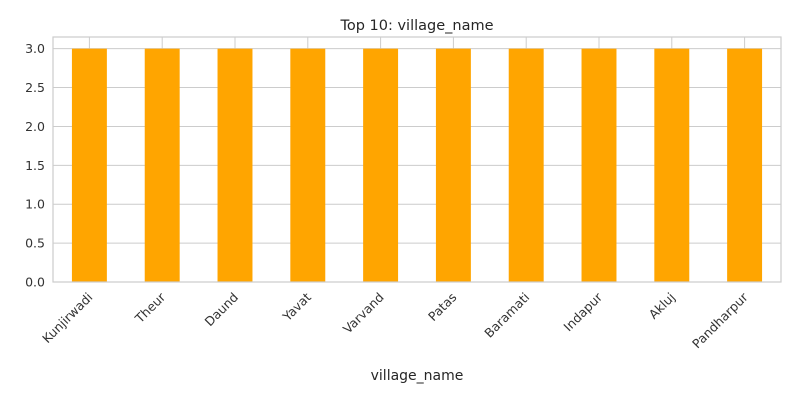  What do you see at coordinates (67, 318) in the screenshot?
I see `x-tick-label: Kunjirwadi` at bounding box center [67, 318].